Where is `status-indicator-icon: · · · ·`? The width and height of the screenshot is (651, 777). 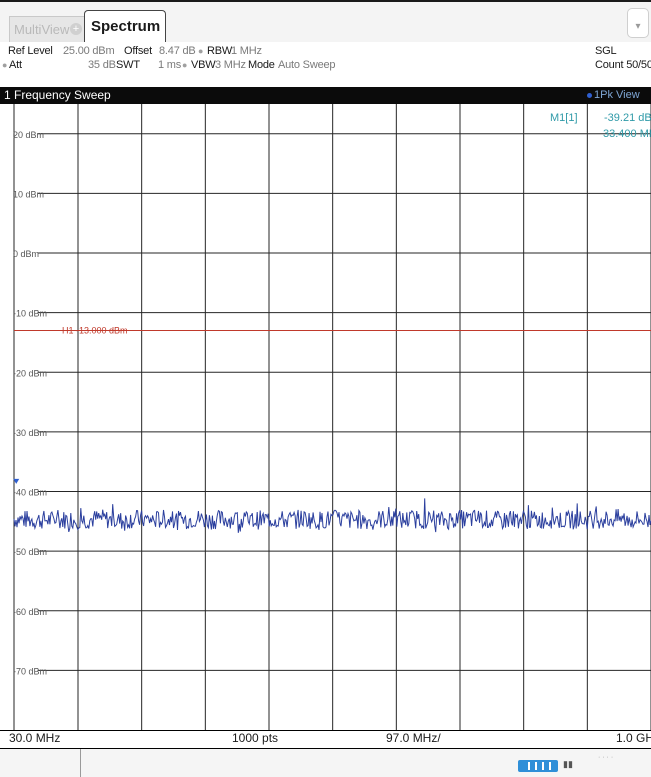
status-indicator-icon: · · · · is located at coordinates (606, 757).